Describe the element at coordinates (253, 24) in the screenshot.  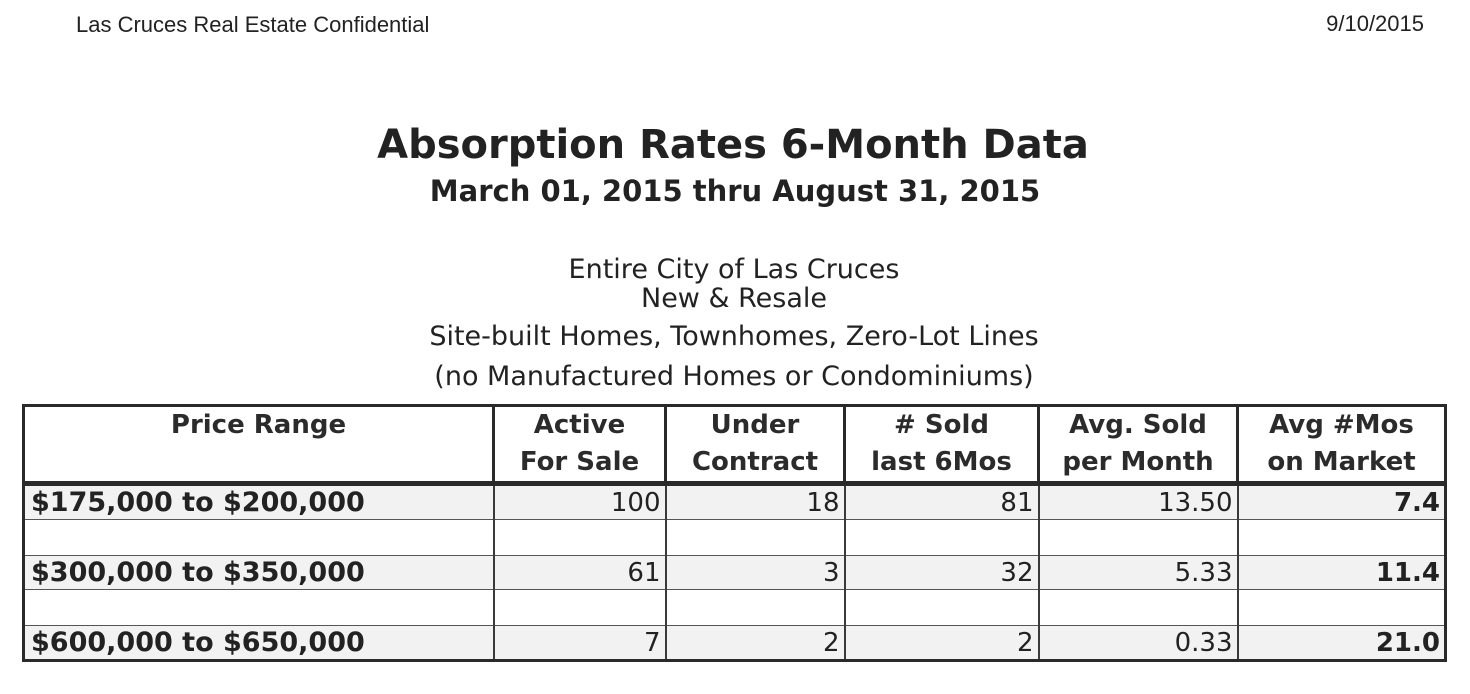
I see `company-name: Las Cruces Real Estate Confidential` at that location.